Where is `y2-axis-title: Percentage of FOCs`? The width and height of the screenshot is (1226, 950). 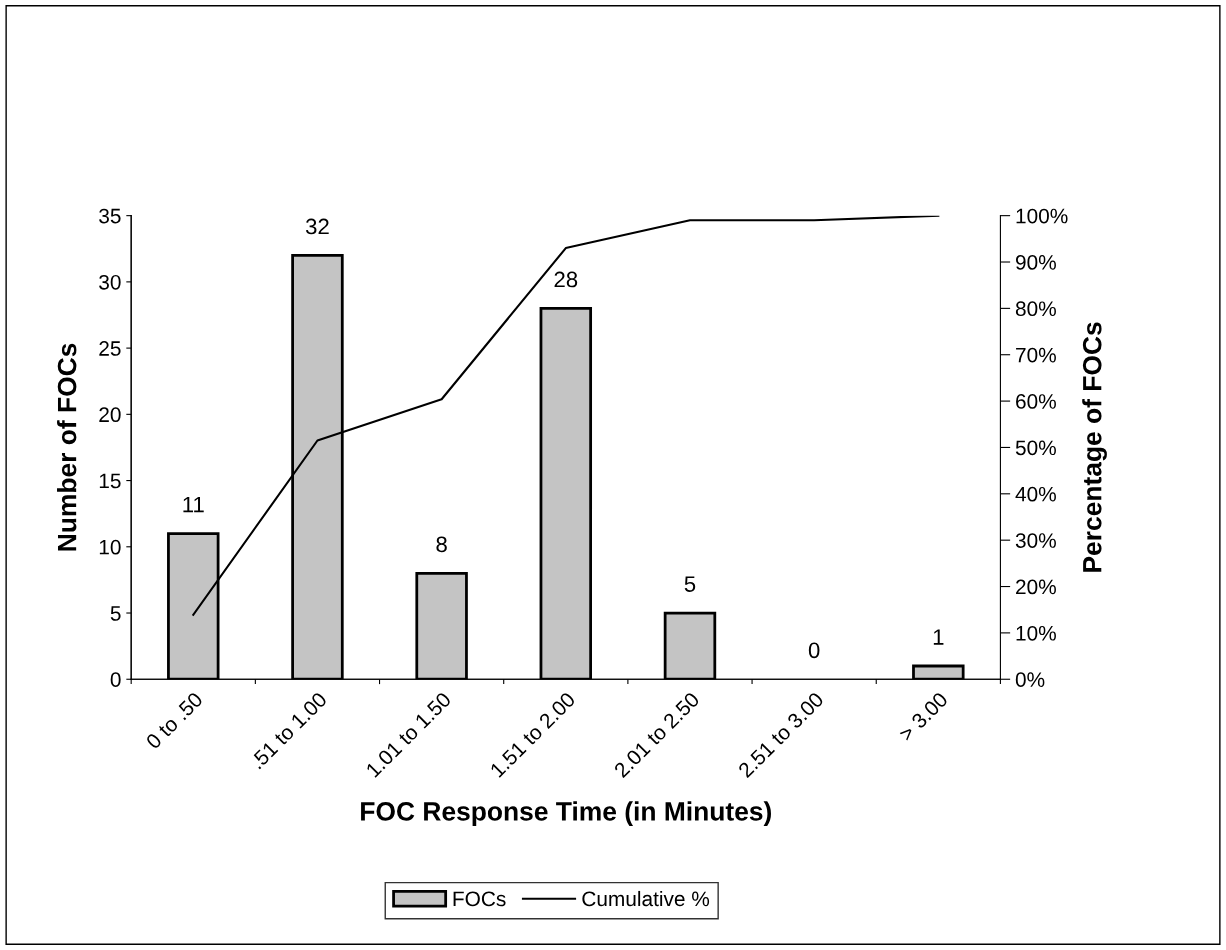
y2-axis-title: Percentage of FOCs is located at coordinates (1094, 447).